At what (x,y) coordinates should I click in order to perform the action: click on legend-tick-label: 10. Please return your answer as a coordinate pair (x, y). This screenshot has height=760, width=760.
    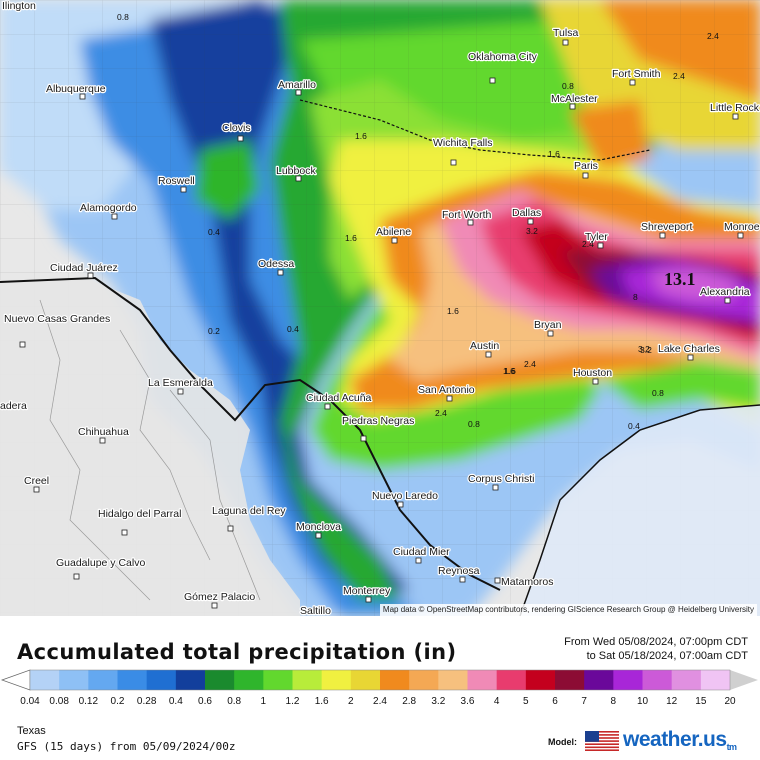
    Looking at the image, I should click on (642, 701).